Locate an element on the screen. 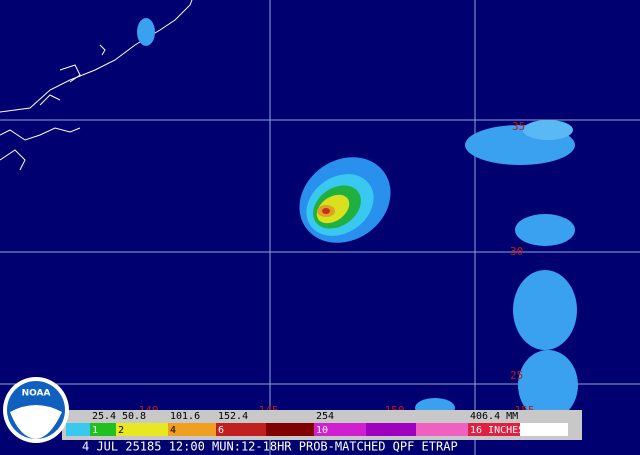 The width and height of the screenshot is (640, 455). mm-label: 254 is located at coordinates (325, 416).